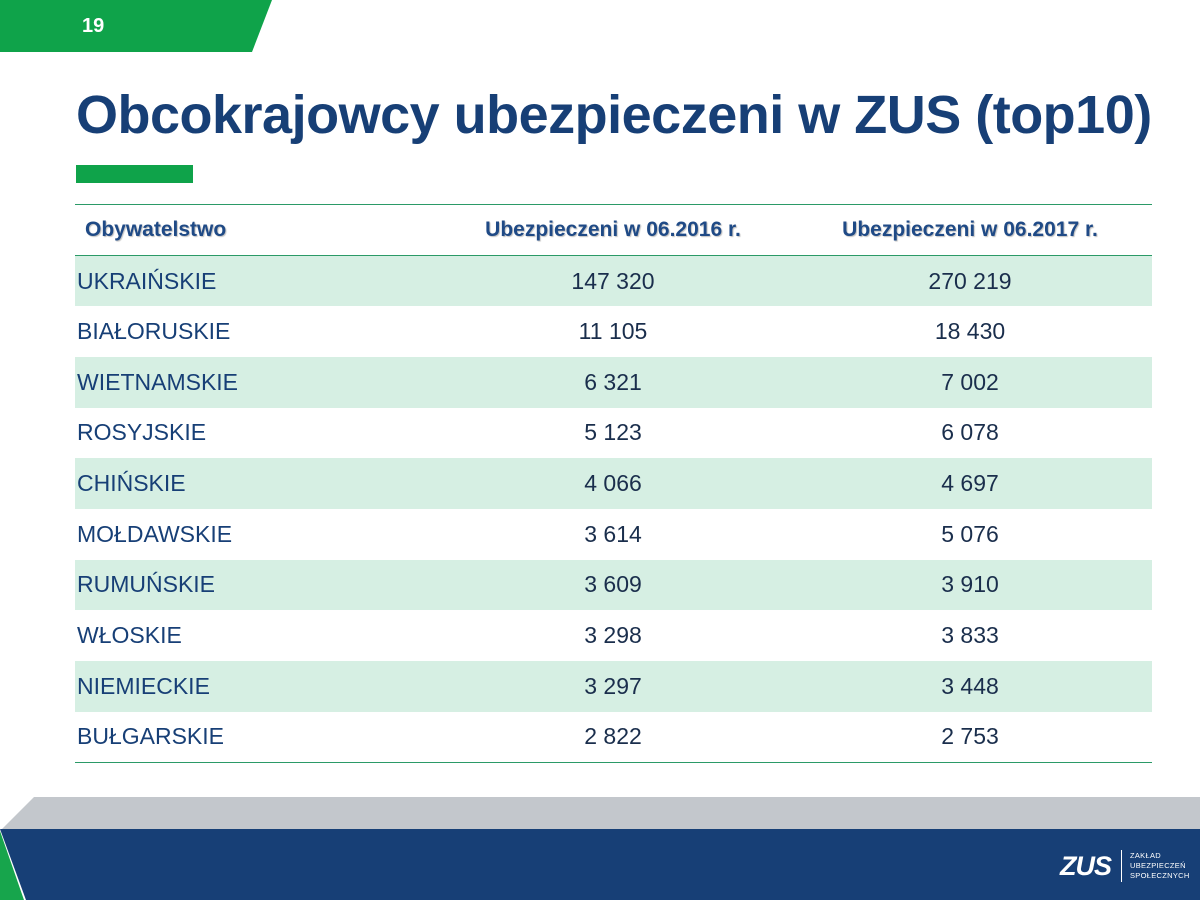 Image resolution: width=1200 pixels, height=900 pixels. Describe the element at coordinates (970, 635) in the screenshot. I see `cell-insured-2017: 3 833` at that location.